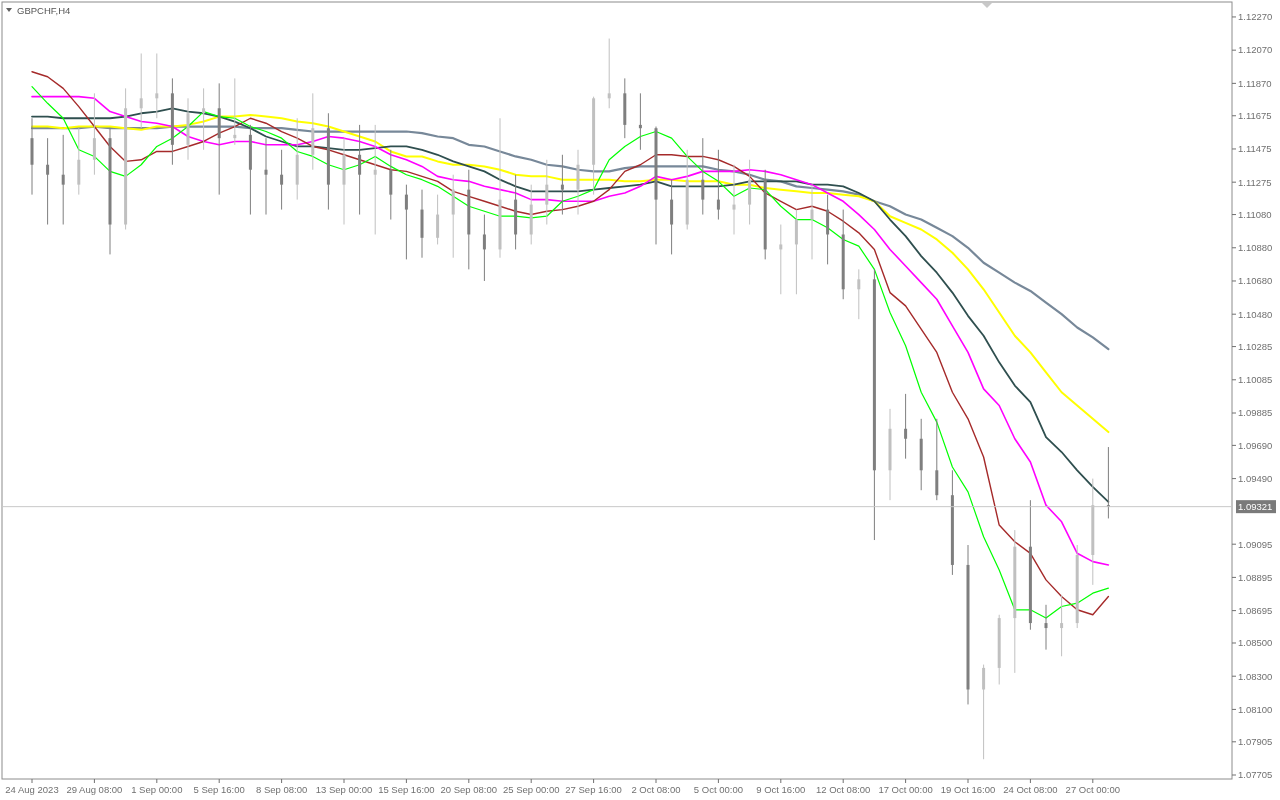 The image size is (1280, 800). I want to click on x-tick-label: 20 Sep 08:00, so click(469, 789).